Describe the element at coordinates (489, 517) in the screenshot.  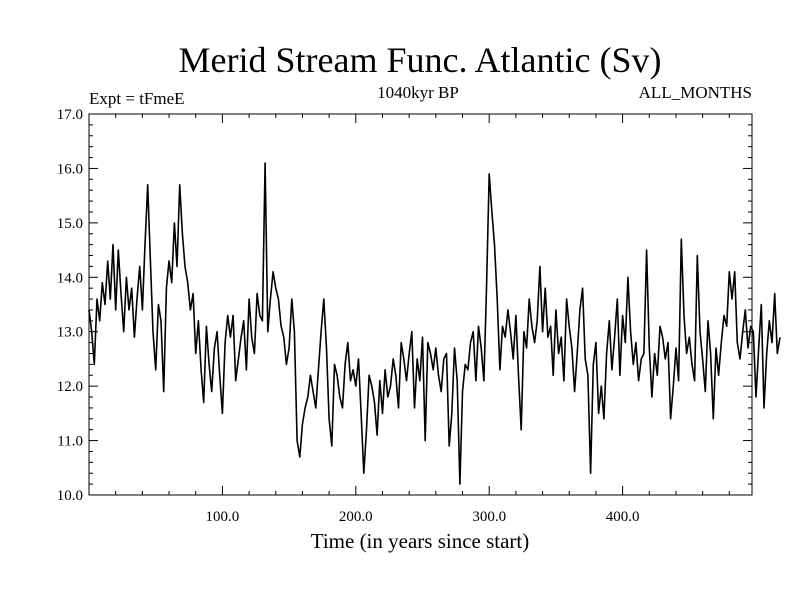
I see `x-tick-label: 300.0` at that location.